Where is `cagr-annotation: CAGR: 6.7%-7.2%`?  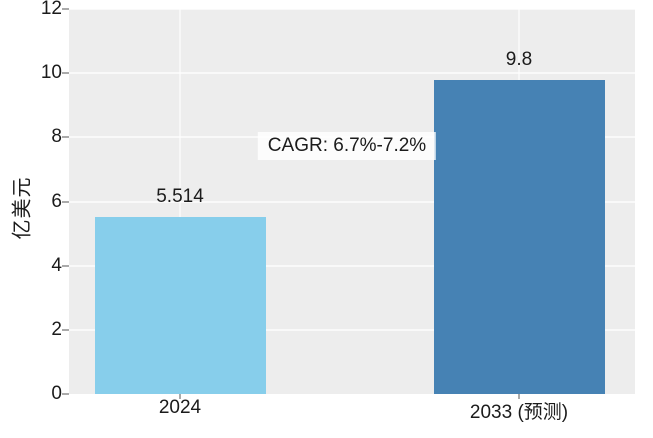 cagr-annotation: CAGR: 6.7%-7.2% is located at coordinates (347, 146).